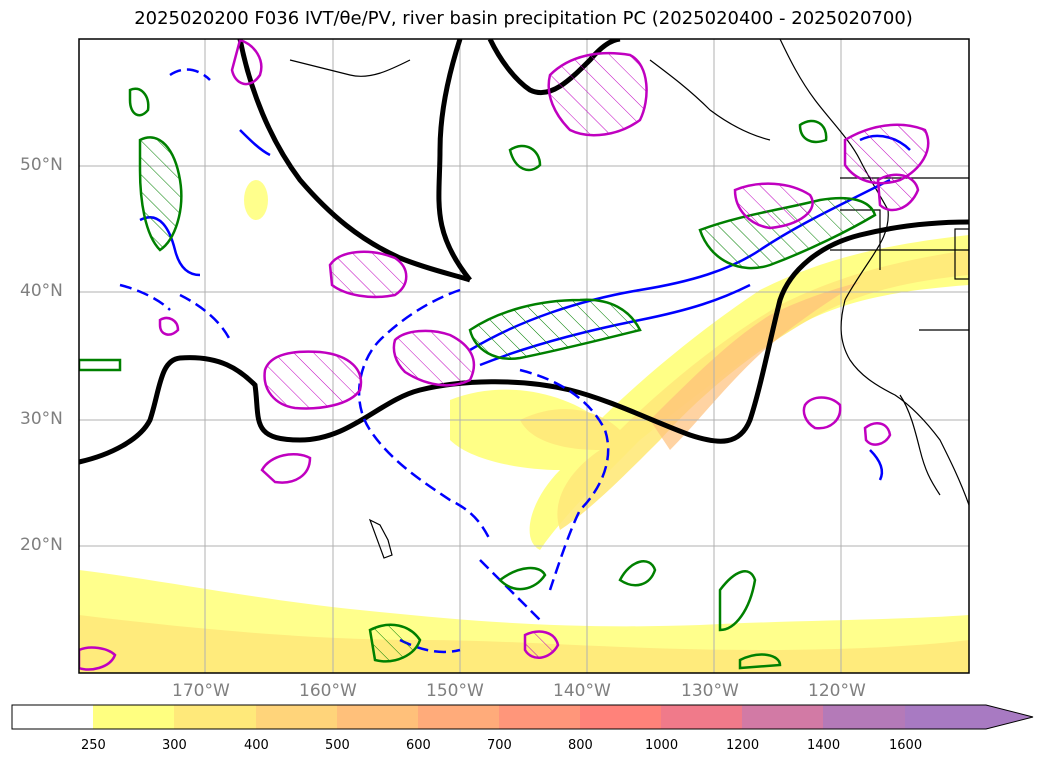 This screenshot has width=1047, height=767. I want to click on colorbar-label-800: 800, so click(580, 745).